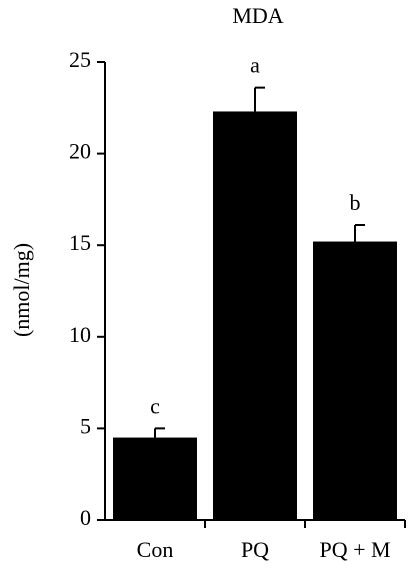 This screenshot has height=577, width=410. Describe the element at coordinates (85, 517) in the screenshot. I see `y-tick-label: 0` at that location.